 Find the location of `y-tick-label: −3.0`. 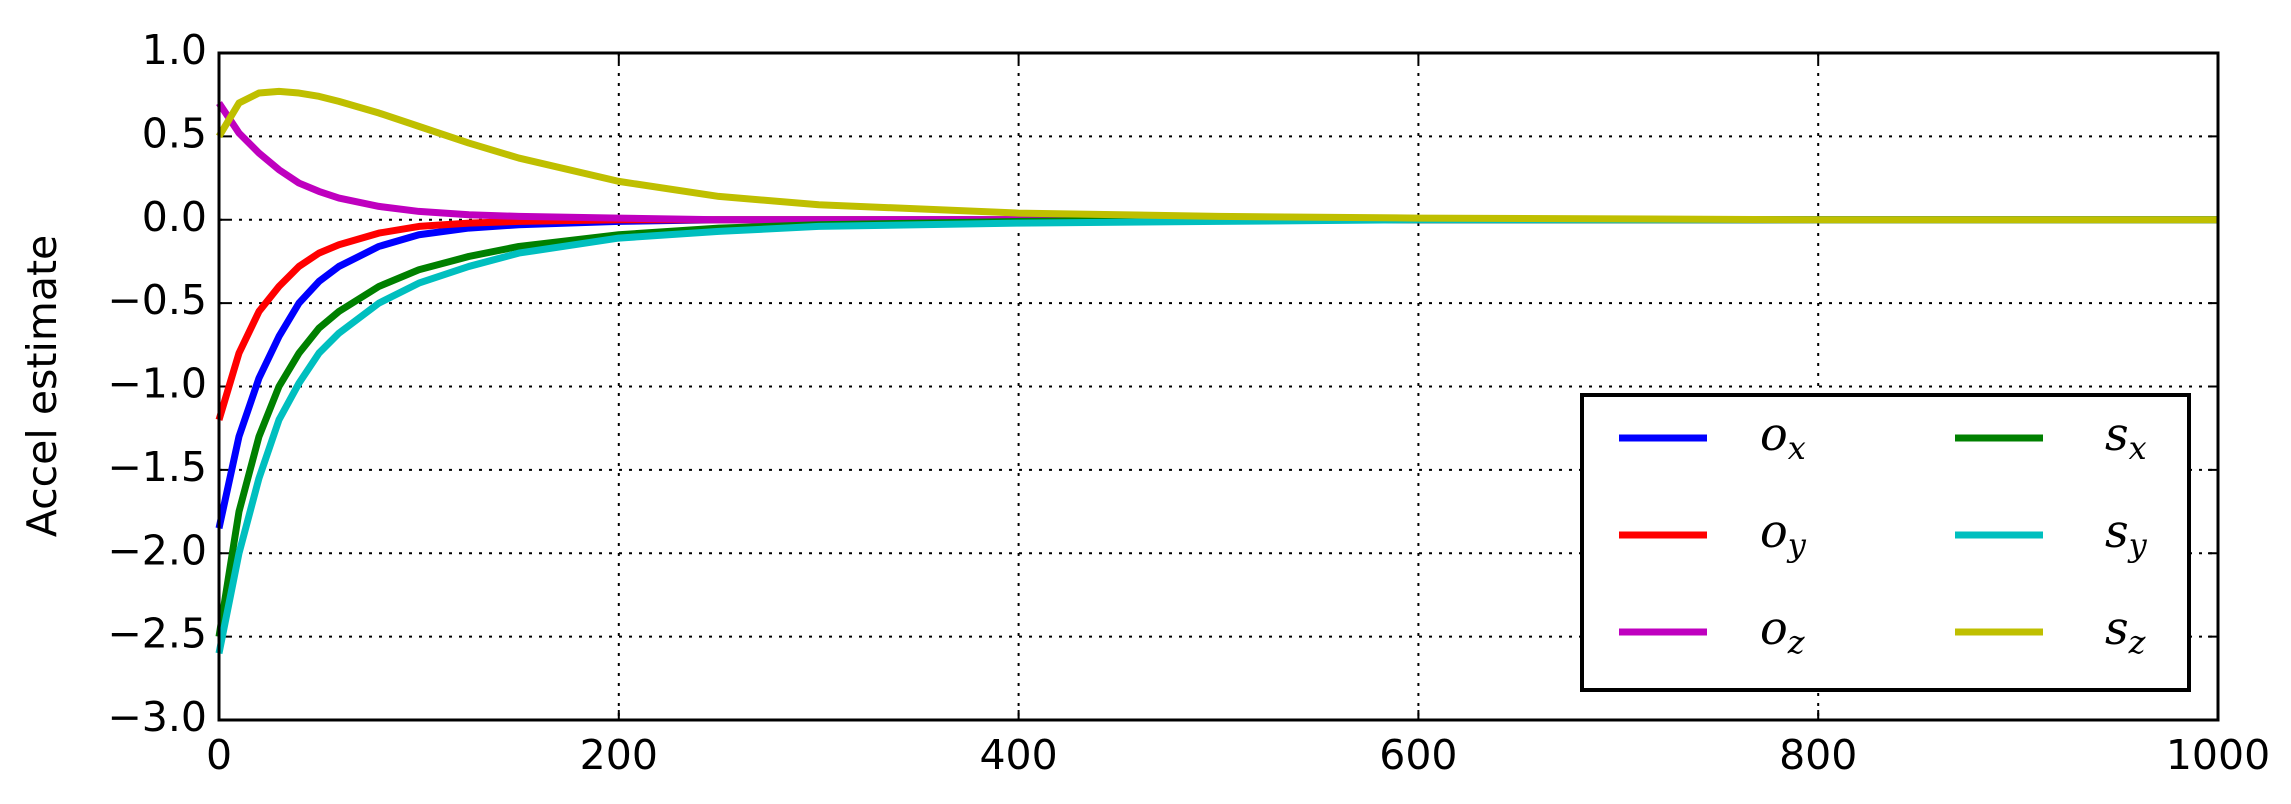

y-tick-label: −3.0 is located at coordinates (157, 717).